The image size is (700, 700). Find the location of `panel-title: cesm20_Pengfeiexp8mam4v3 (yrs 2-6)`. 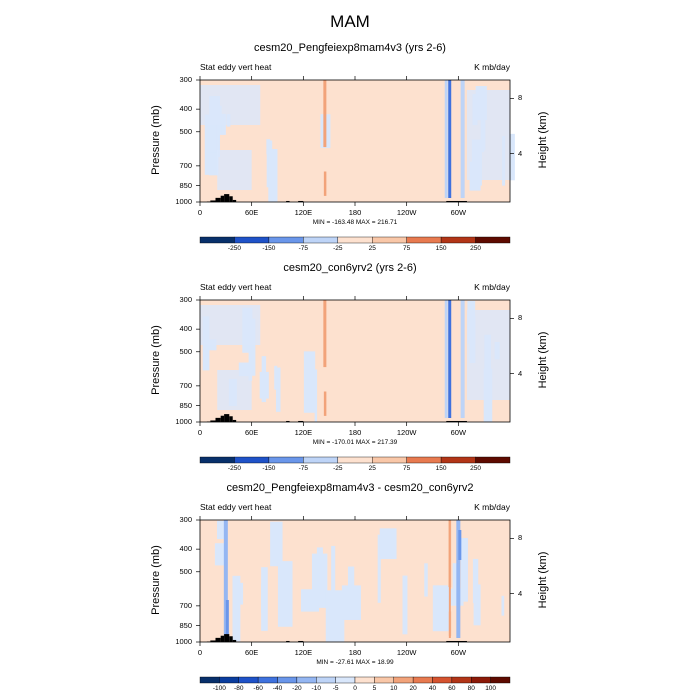

panel-title: cesm20_Pengfeiexp8mam4v3 (yrs 2-6) is located at coordinates (350, 48).